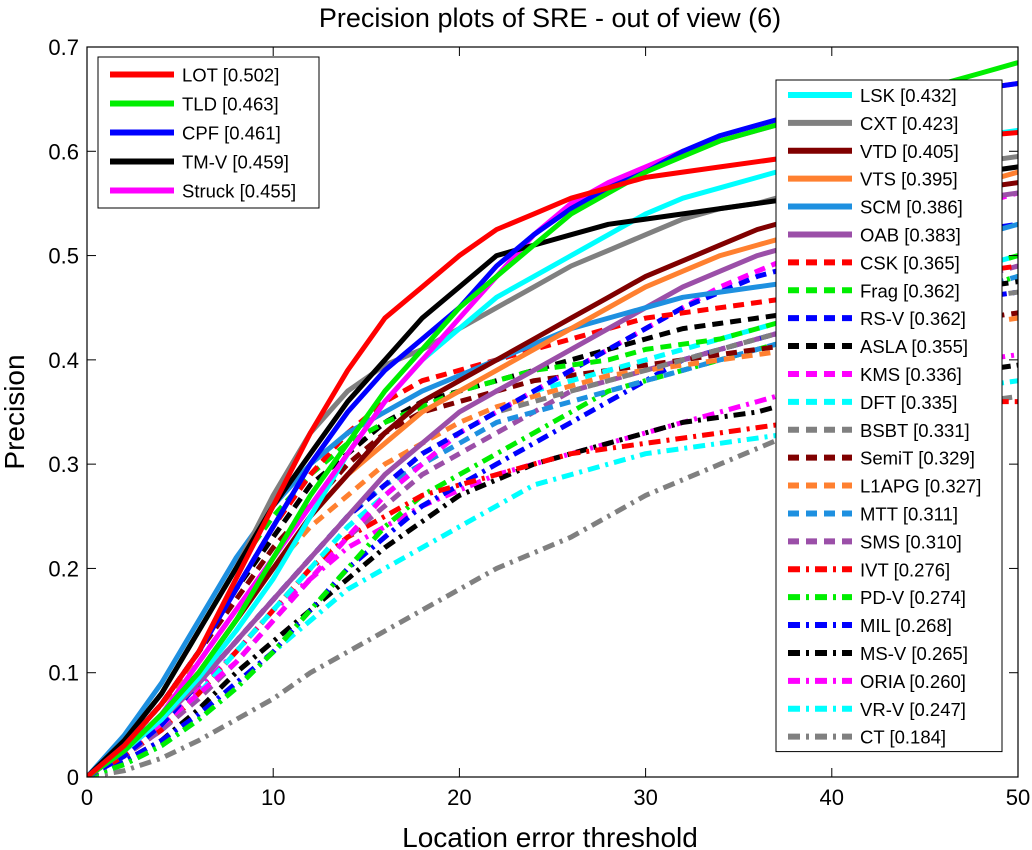 The image size is (1032, 850). I want to click on legend-label-vts: VTS [0.395], so click(909, 179).